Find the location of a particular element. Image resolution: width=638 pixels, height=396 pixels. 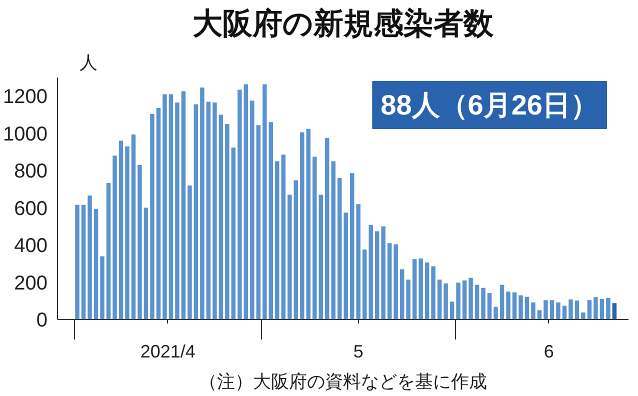

chart-title: 大阪府の新規感染者数 is located at coordinates (343, 23).